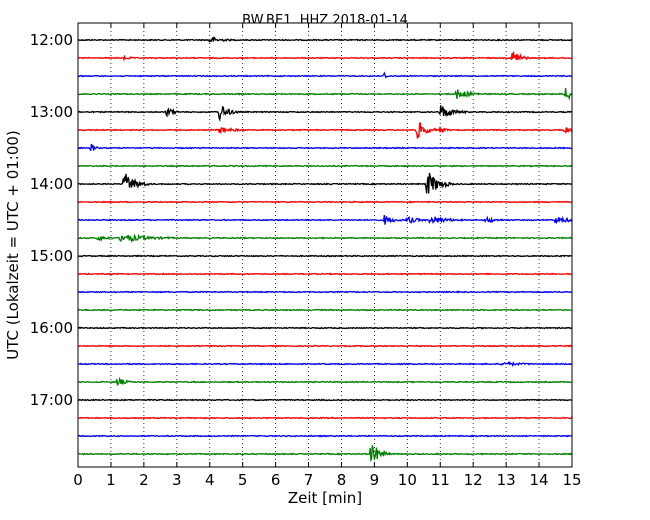 The width and height of the screenshot is (650, 520). What do you see at coordinates (144, 480) in the screenshot?
I see `x-tick-label-2: 2` at bounding box center [144, 480].